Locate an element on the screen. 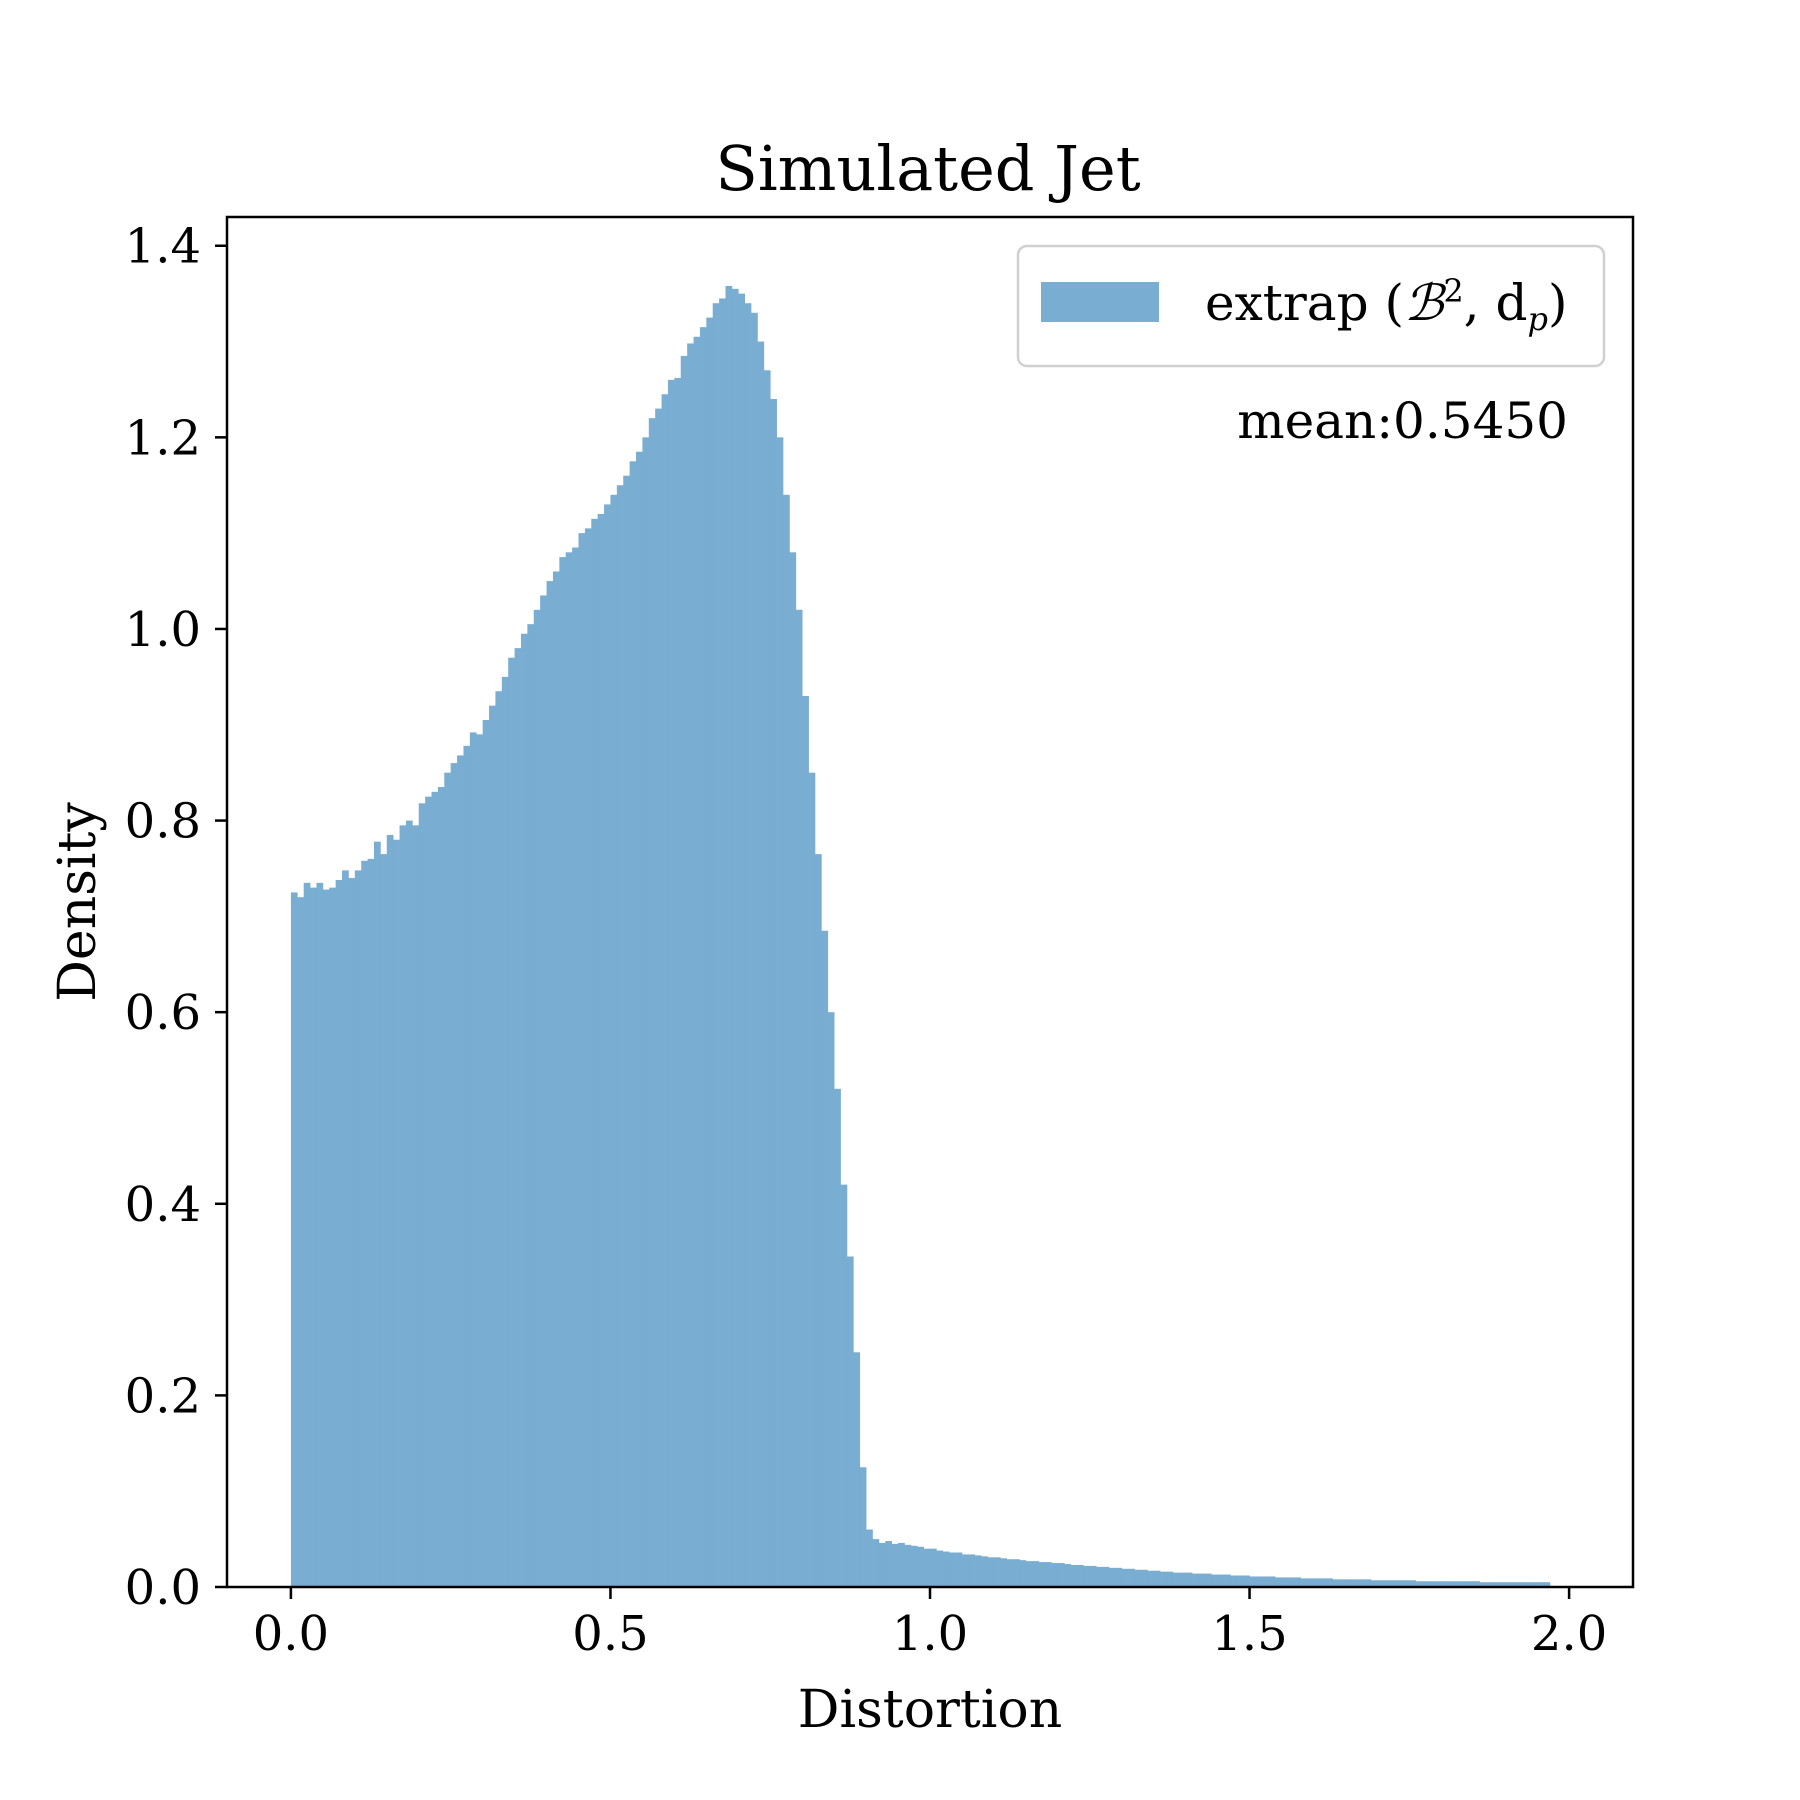 This screenshot has height=1800, width=1800. mean-annotation: mean:0.5450 is located at coordinates (1402, 421).